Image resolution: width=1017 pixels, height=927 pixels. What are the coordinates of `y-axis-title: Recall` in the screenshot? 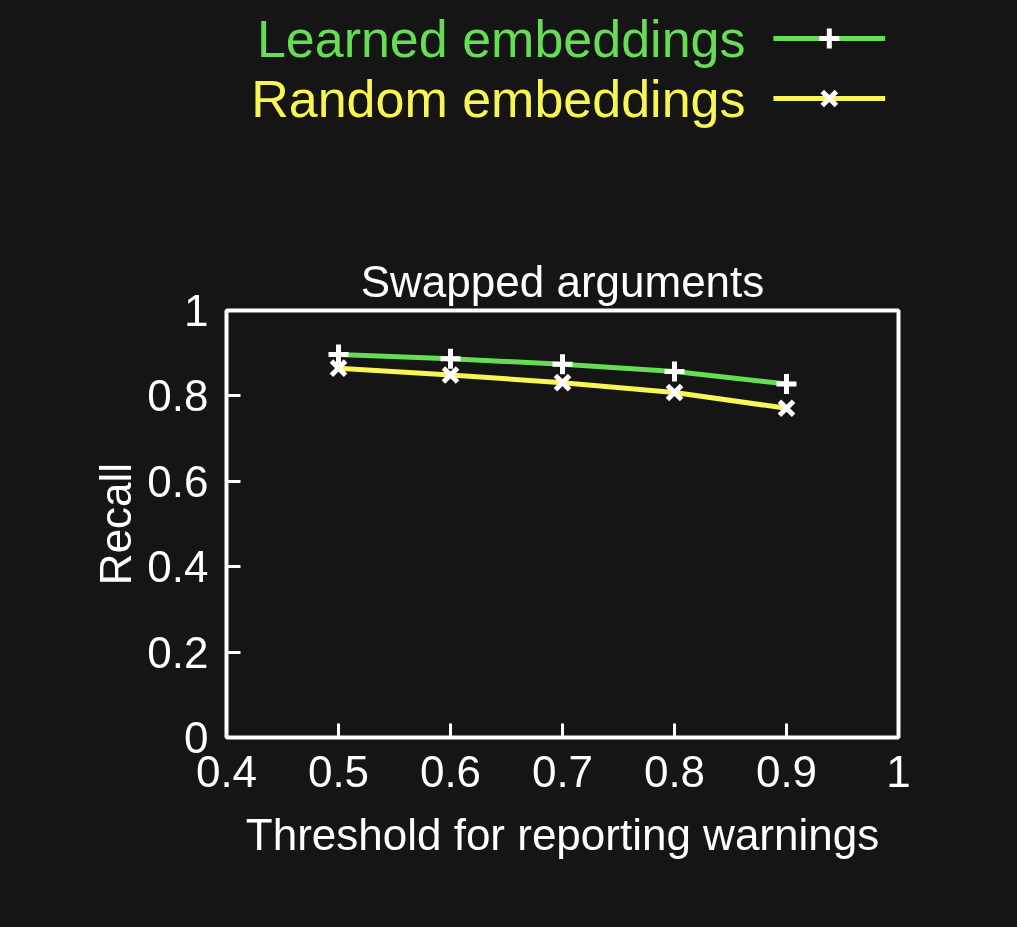 It's located at (116, 524).